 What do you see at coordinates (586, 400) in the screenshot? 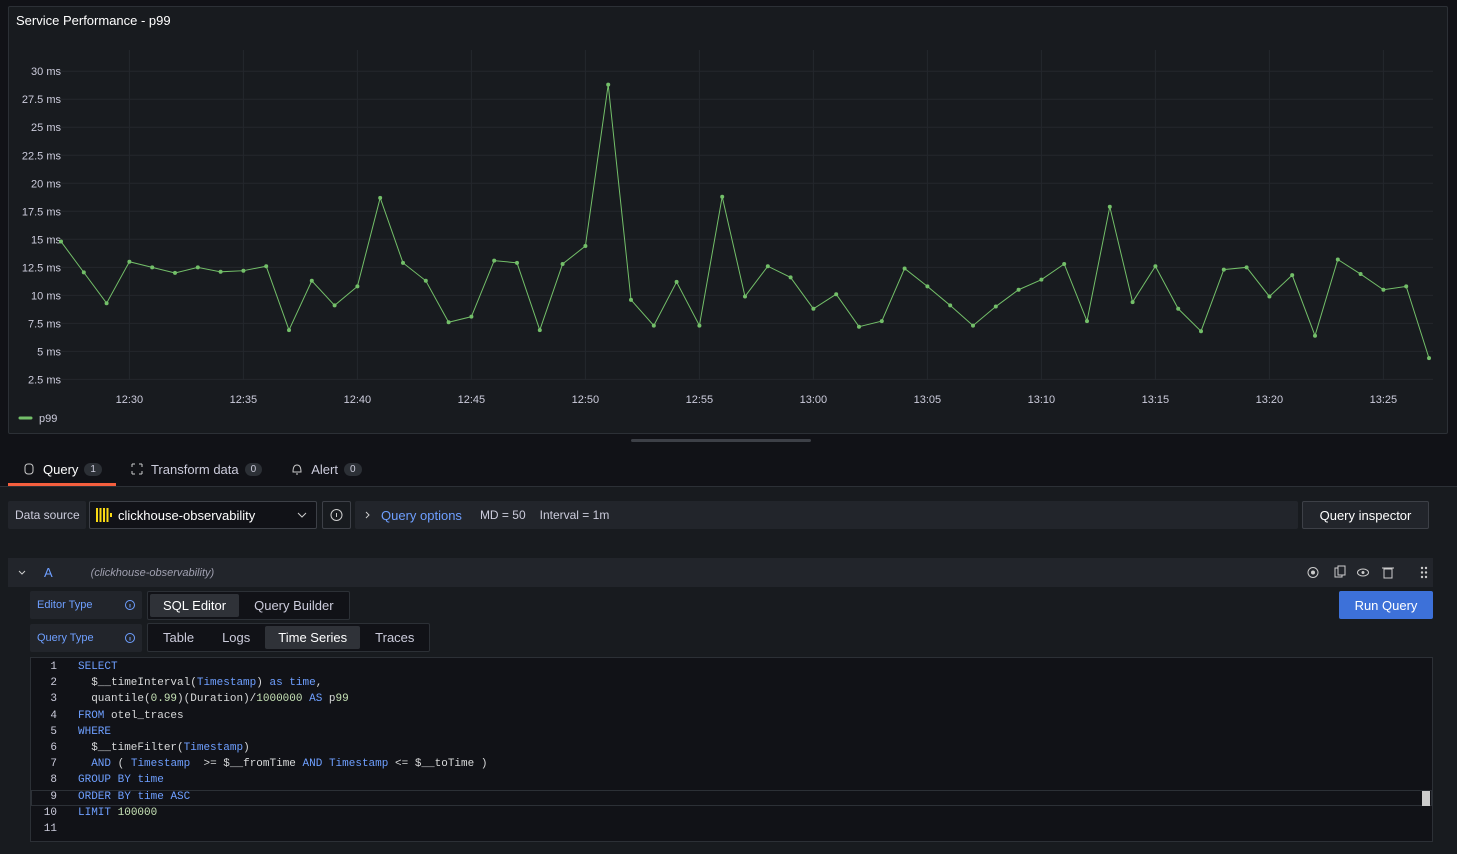
I see `x-tick-label: 12:50` at bounding box center [586, 400].